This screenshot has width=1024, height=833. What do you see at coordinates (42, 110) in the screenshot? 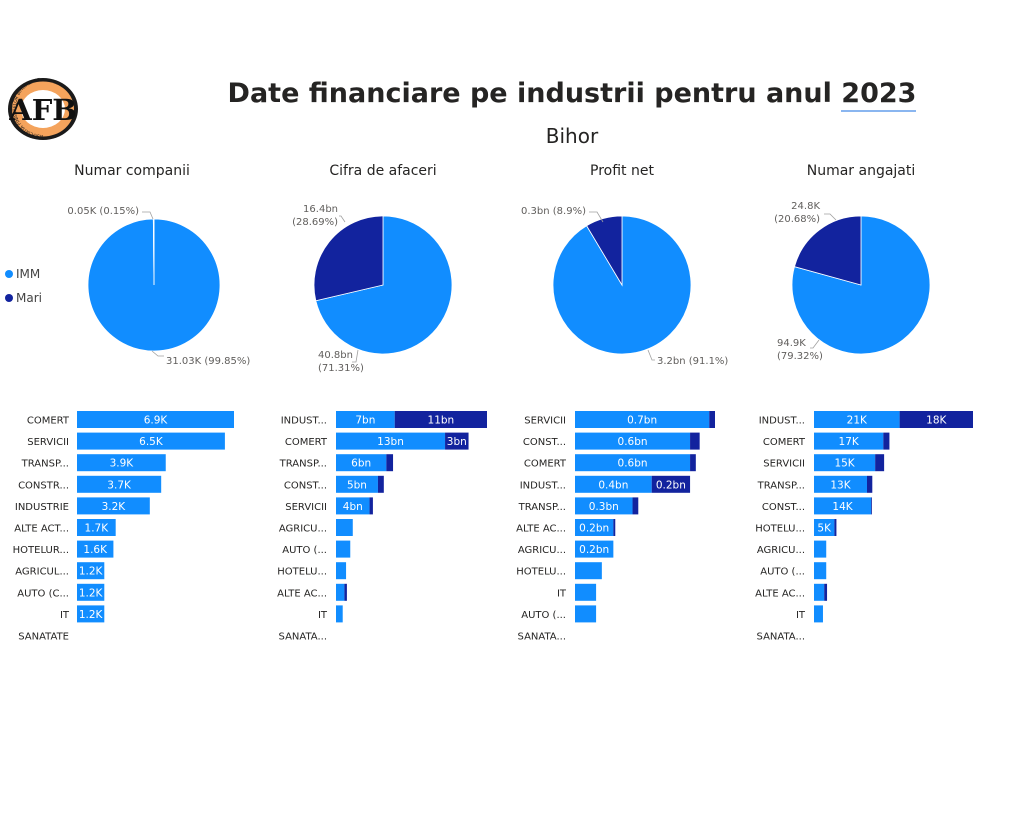
I see `logo-letters: AFB` at bounding box center [42, 110].